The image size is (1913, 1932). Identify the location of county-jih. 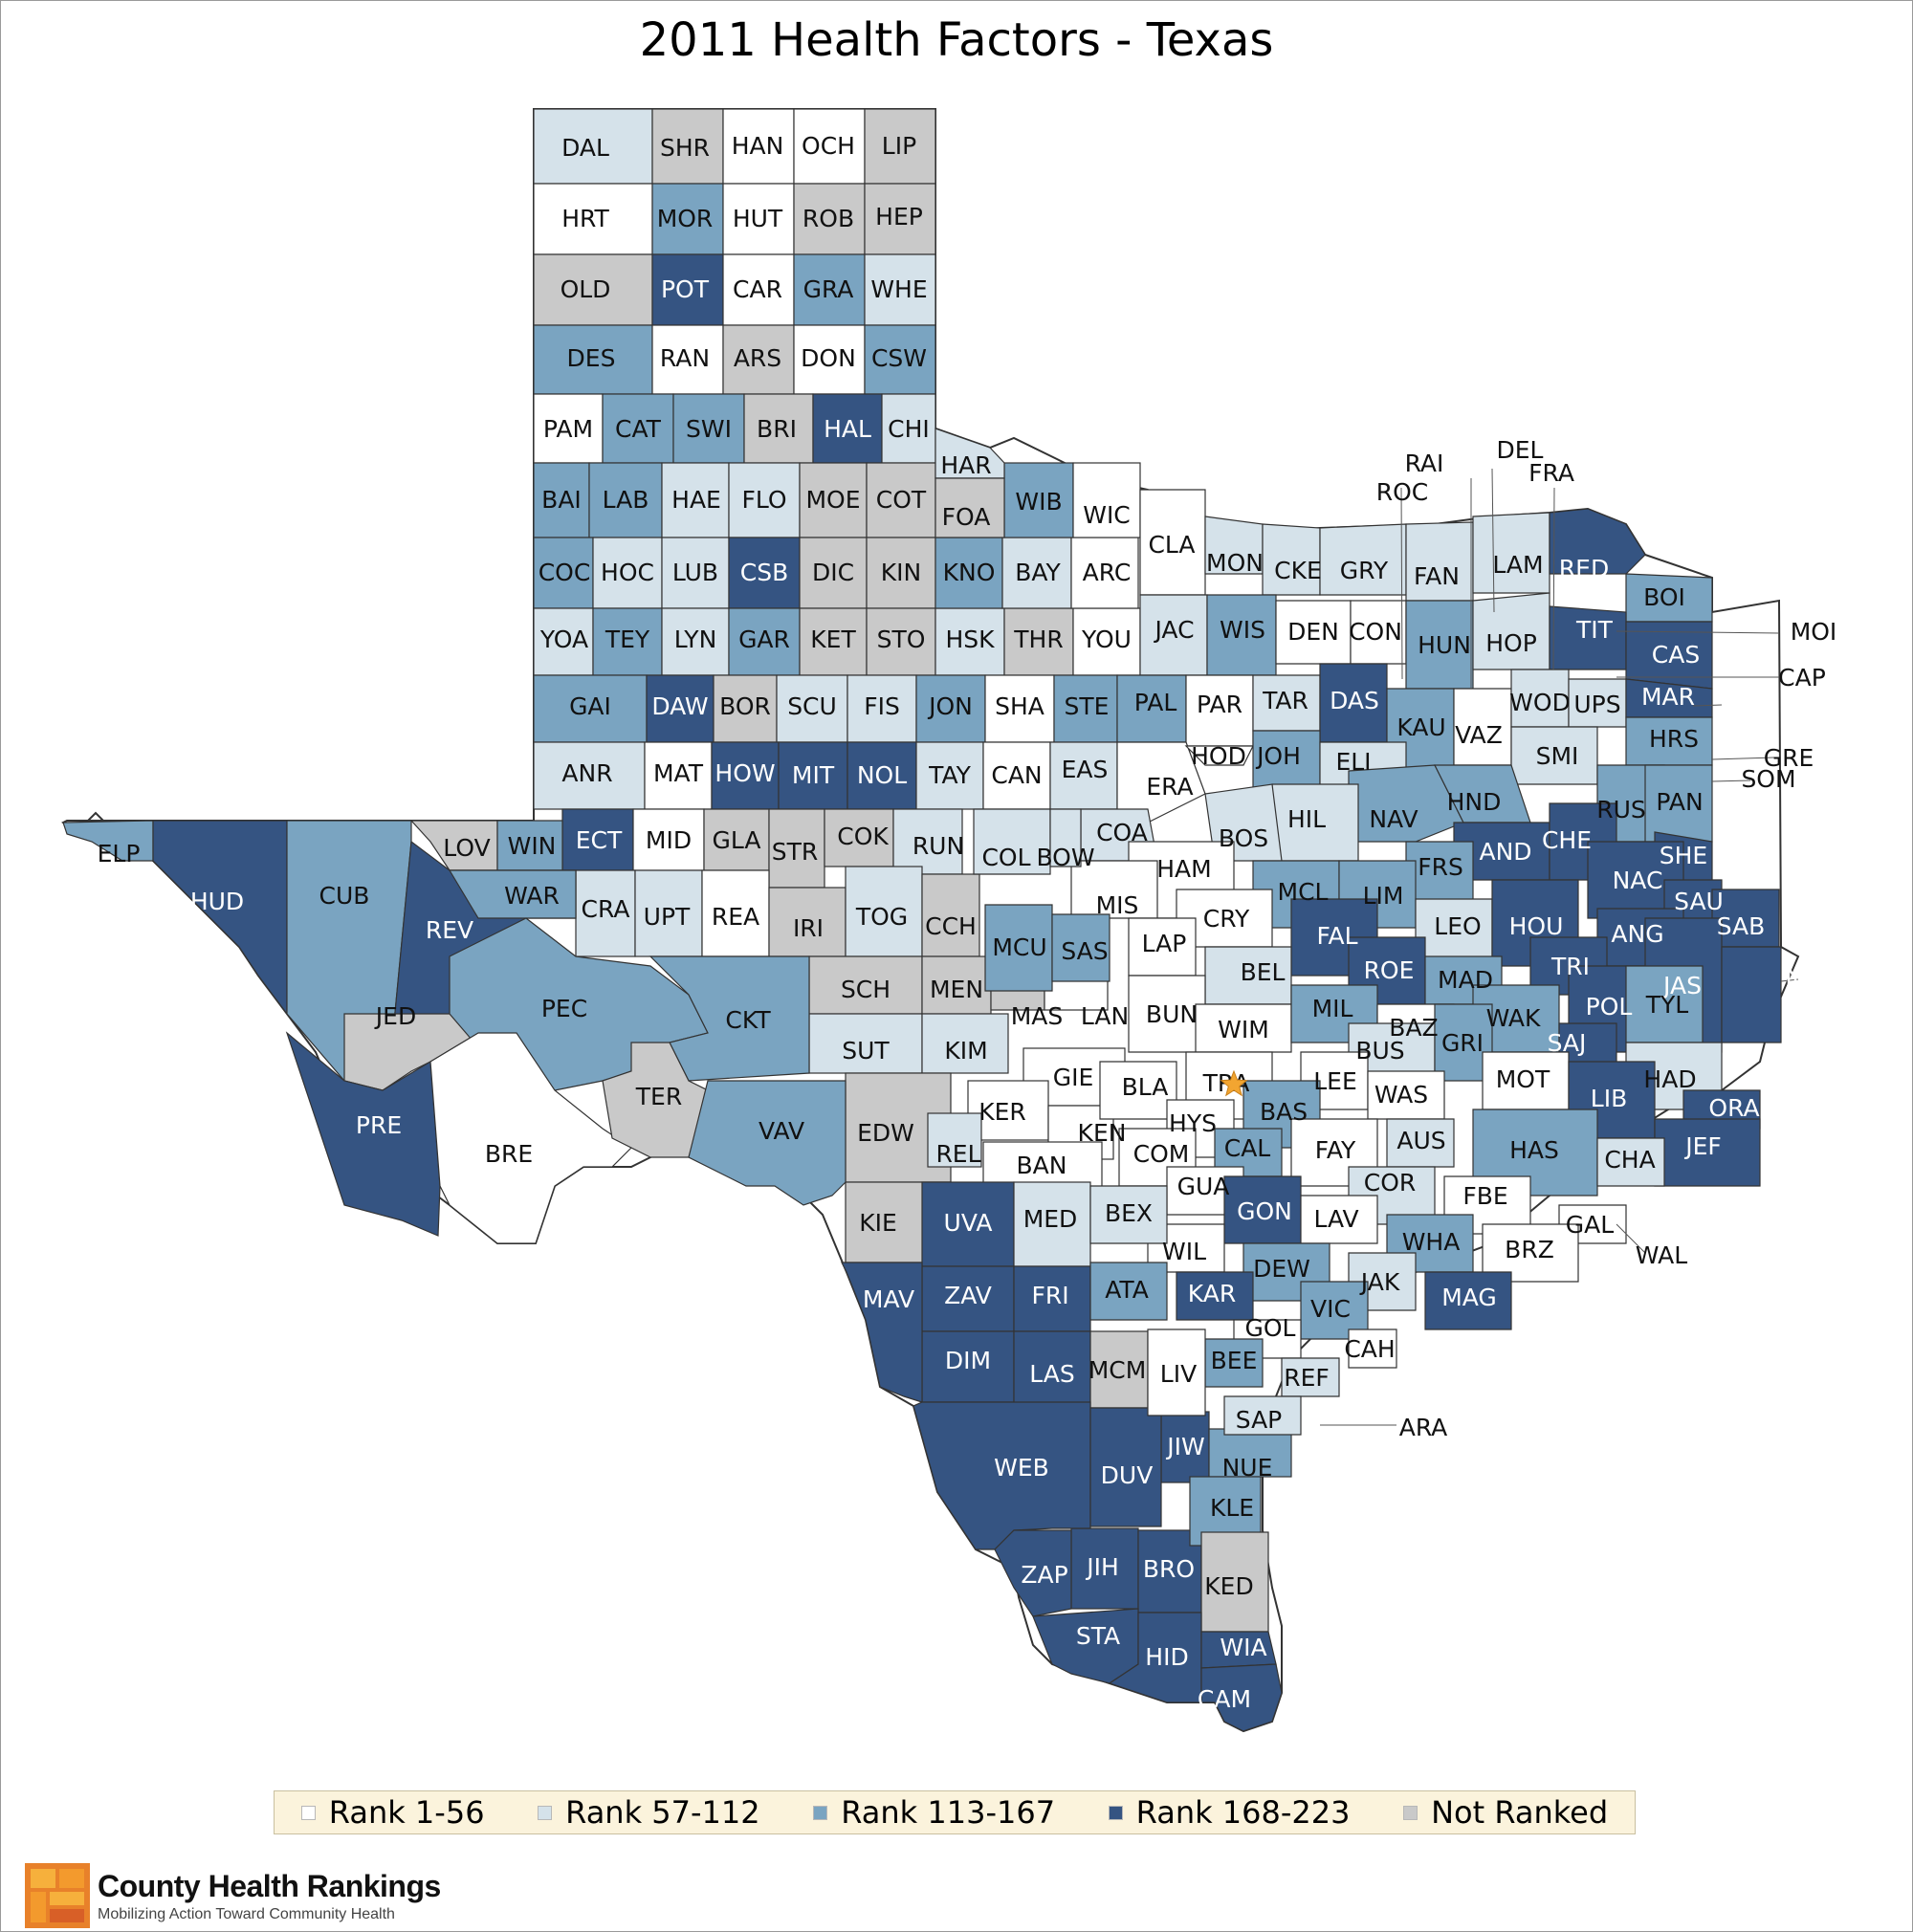
(1105, 1568).